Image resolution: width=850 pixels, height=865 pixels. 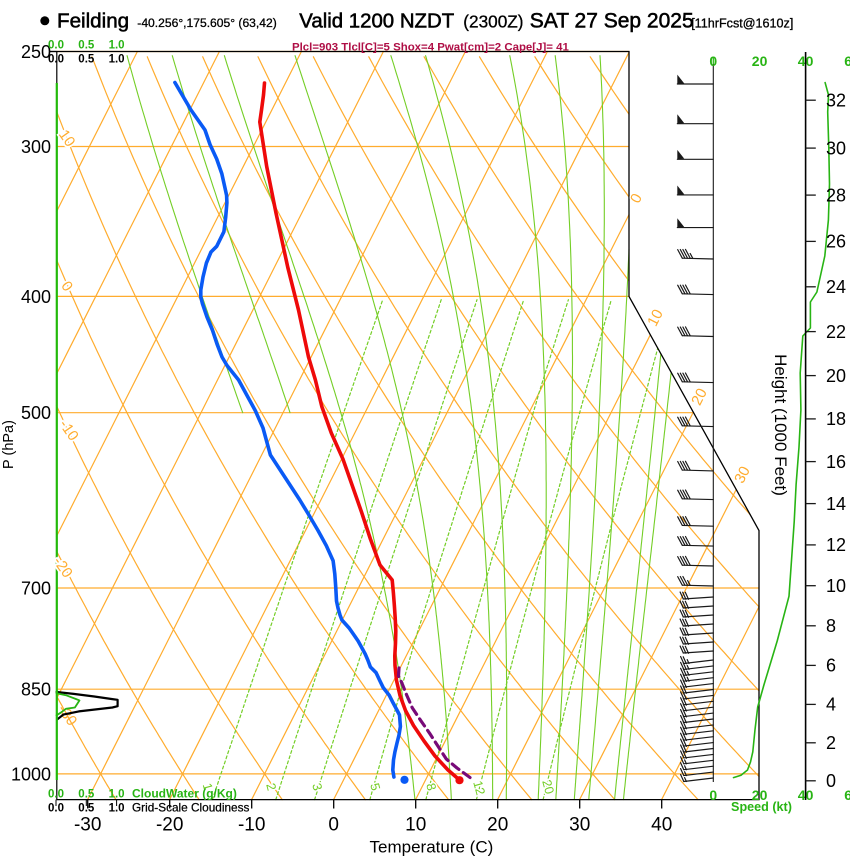 What do you see at coordinates (742, 24) in the screenshot?
I see `svg-text: [11hrFcst@1610z]` at bounding box center [742, 24].